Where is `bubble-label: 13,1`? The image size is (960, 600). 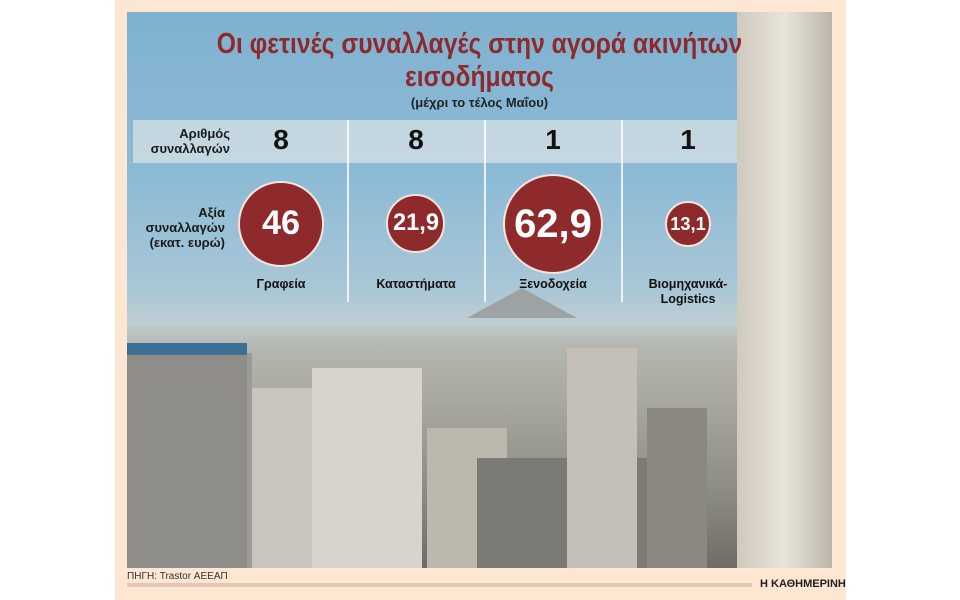
bubble-label: 13,1 is located at coordinates (688, 223).